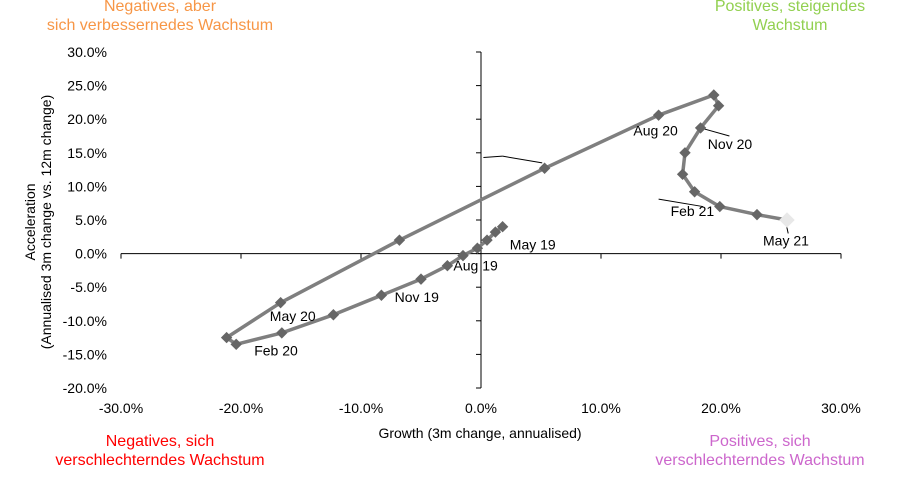 Image resolution: width=908 pixels, height=479 pixels. I want to click on y-axis-title-line1: Acceleration, so click(30, 221).